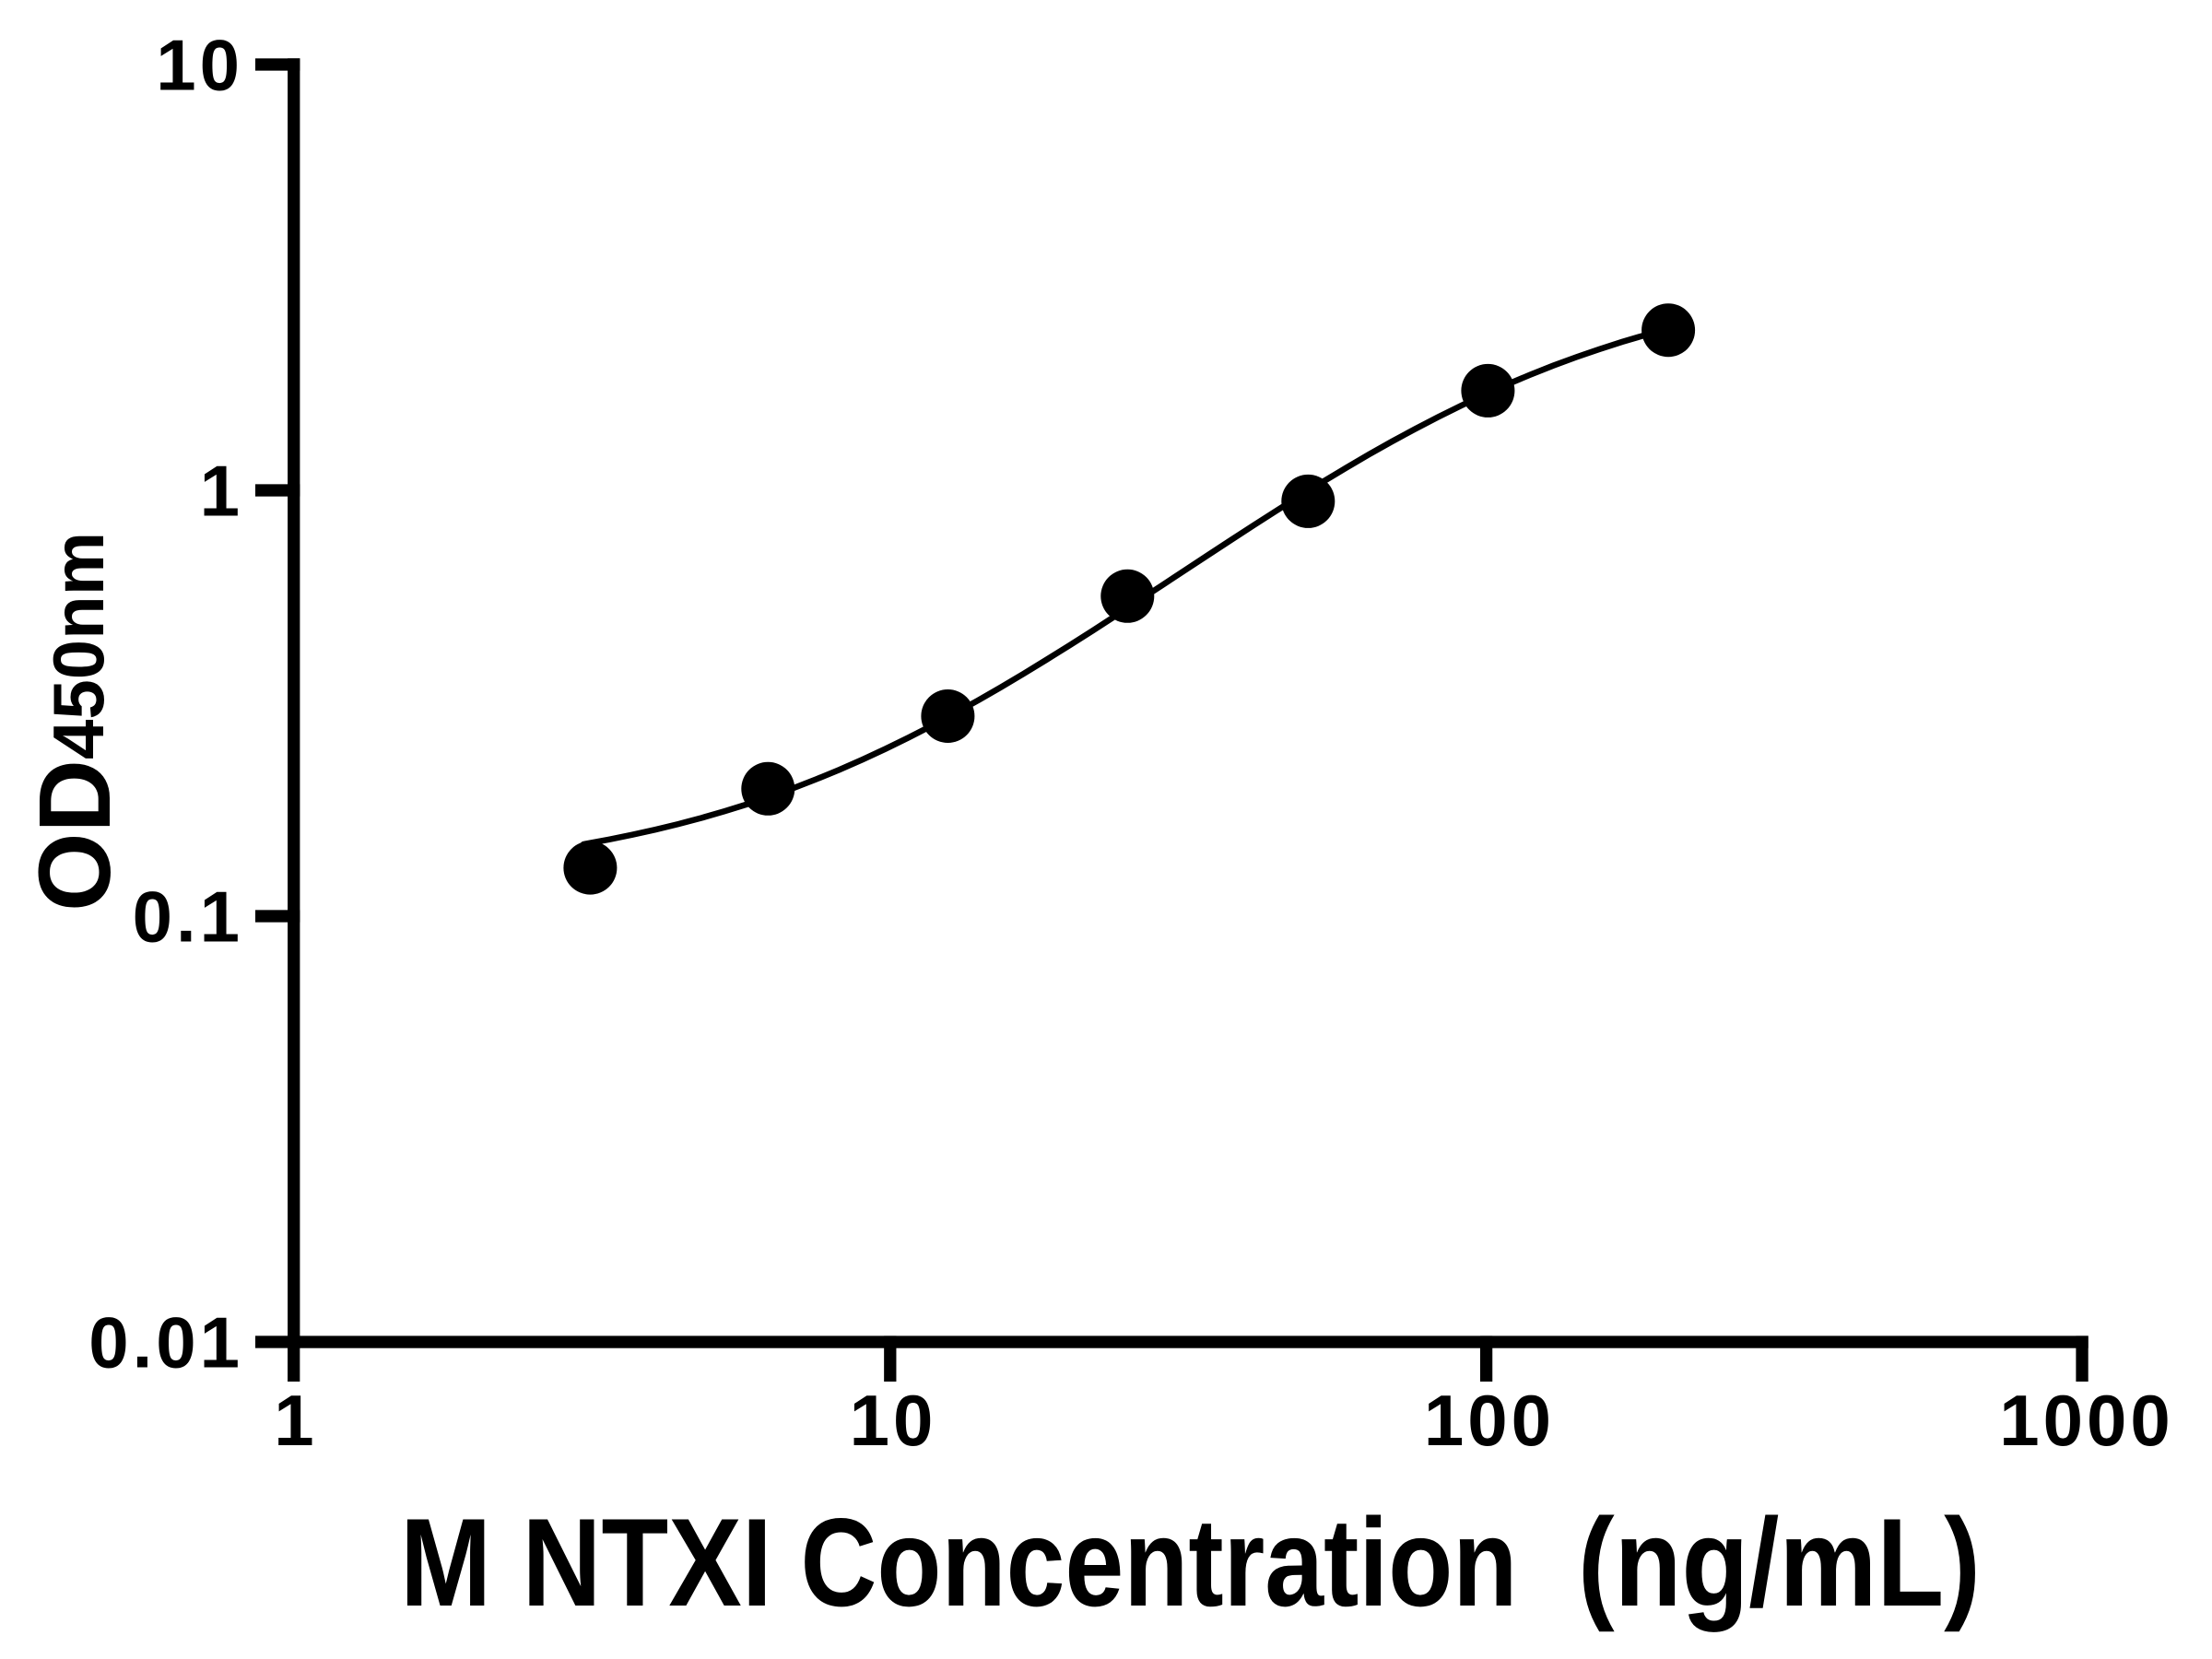 The height and width of the screenshot is (1659, 2212). I want to click on svg-text: 0.01, so click(165, 1342).